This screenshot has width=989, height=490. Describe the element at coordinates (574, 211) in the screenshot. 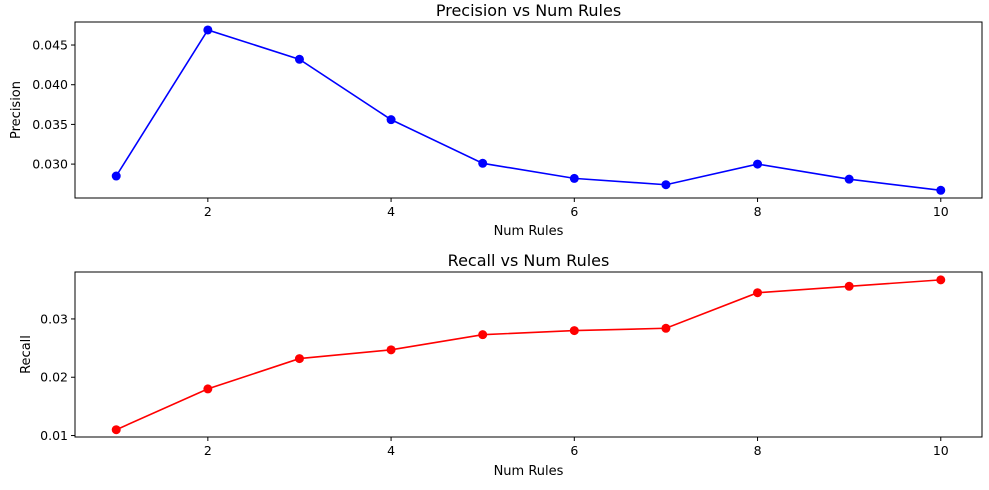

I see `chart-1-x-tick-label: 6` at that location.